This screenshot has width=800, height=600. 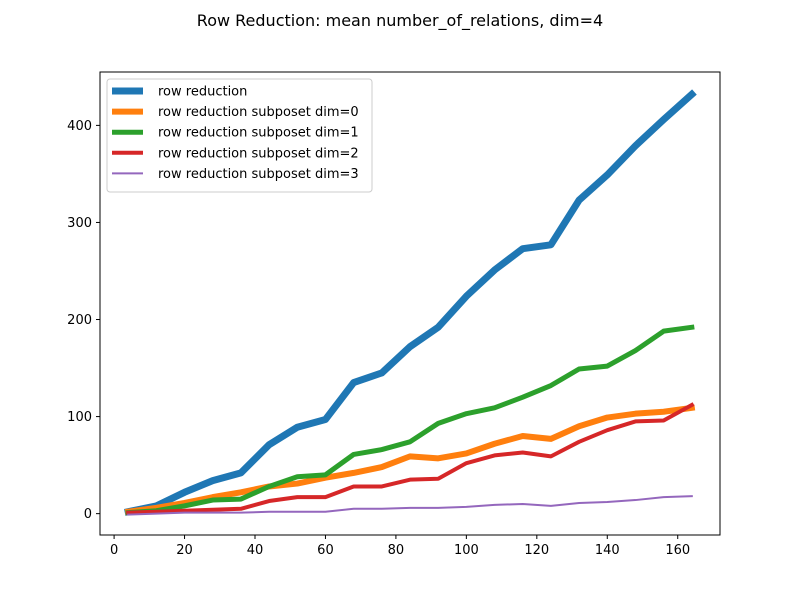 I want to click on x-tick-label: 140, so click(x=607, y=550).